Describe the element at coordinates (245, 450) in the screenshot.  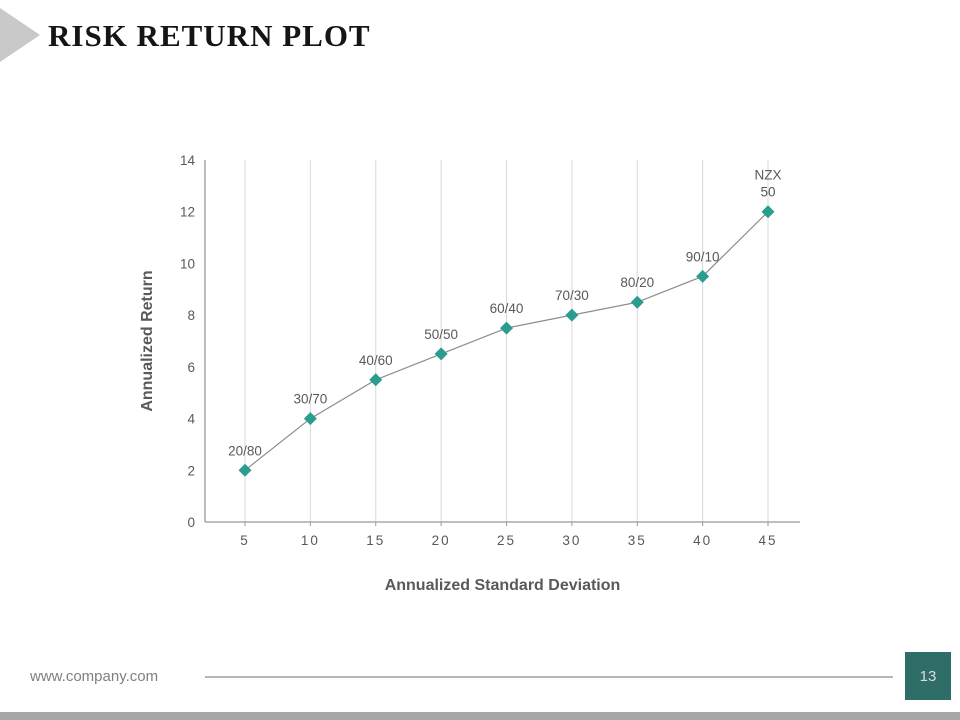
I see `point-label: 20/80` at that location.